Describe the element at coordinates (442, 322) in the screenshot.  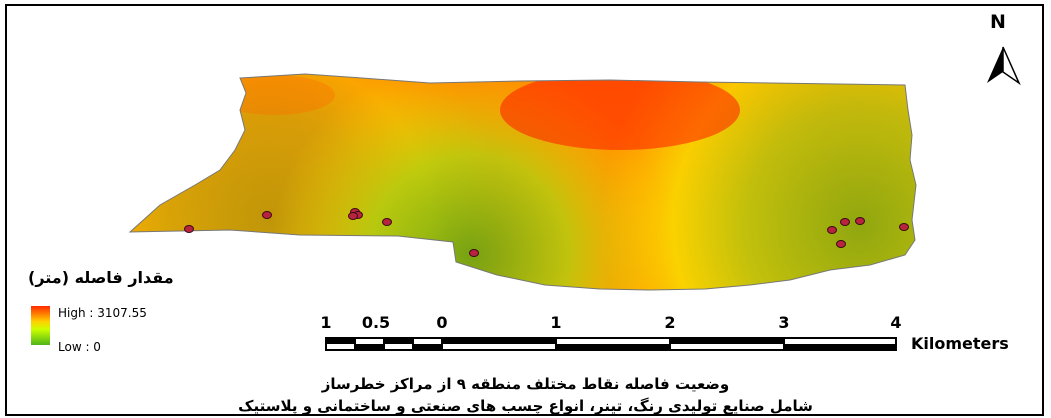
I see `scale-tick-label: 0` at that location.